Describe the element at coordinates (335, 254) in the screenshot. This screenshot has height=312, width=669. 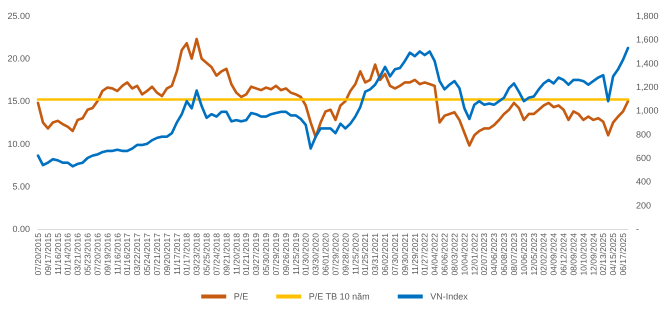
I see `x-tick-label: 07/29/2020` at that location.